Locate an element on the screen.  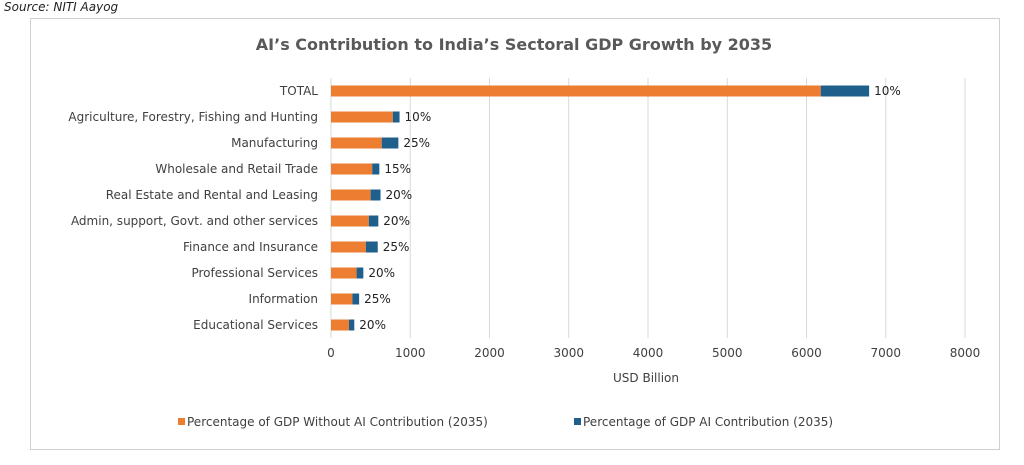
x-tick-label: 6000 is located at coordinates (806, 353).